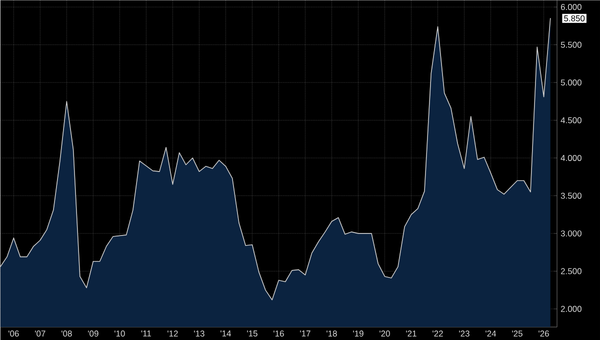 The height and width of the screenshot is (340, 600). What do you see at coordinates (279, 333) in the screenshot?
I see `x-tick-label: '16` at bounding box center [279, 333].